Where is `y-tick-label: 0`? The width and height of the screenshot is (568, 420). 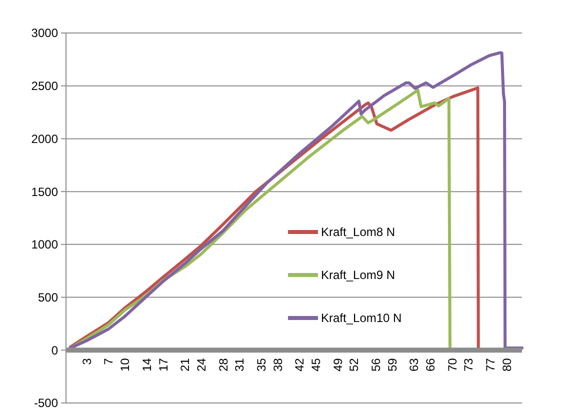 y-tick-label: 0 is located at coordinates (54, 350).